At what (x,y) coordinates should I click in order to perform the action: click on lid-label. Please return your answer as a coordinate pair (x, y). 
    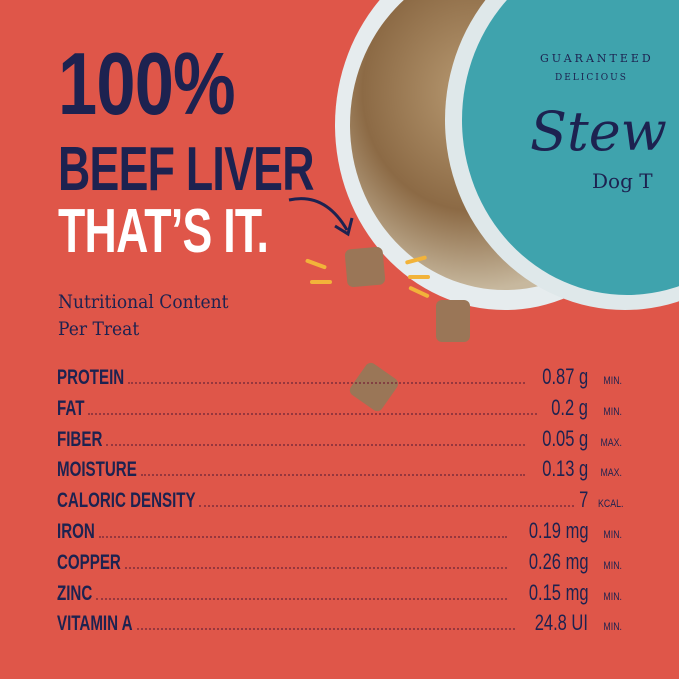
    Looking at the image, I should click on (570, 147).